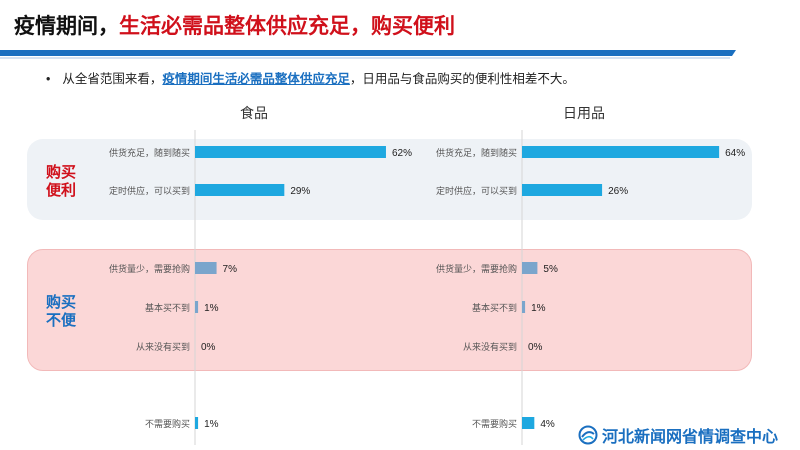  I want to click on chart-1-category-label: 定时供应，可以买到, so click(476, 190).